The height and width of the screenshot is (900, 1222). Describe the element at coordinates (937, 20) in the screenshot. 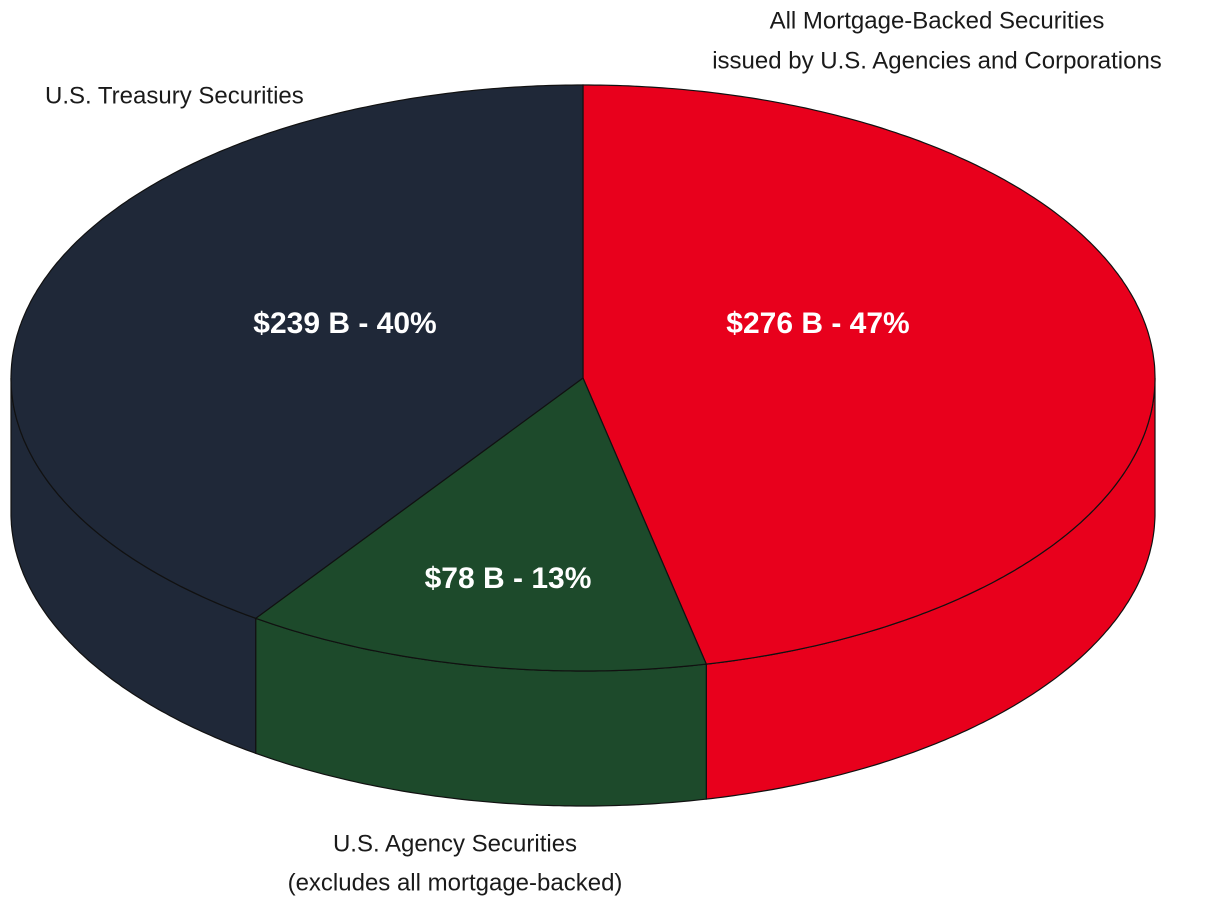

I see `category-label: All Mortgage-Backed Securities` at that location.